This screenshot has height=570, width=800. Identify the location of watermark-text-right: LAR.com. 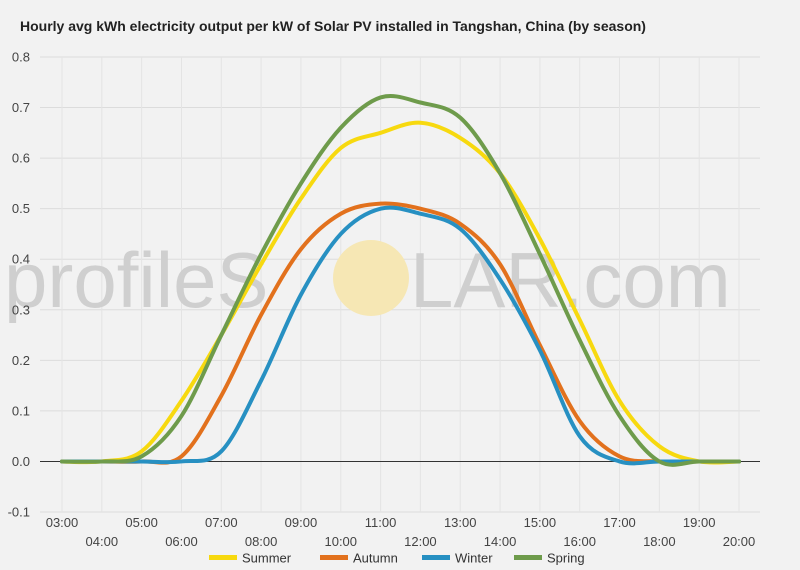
(570, 280).